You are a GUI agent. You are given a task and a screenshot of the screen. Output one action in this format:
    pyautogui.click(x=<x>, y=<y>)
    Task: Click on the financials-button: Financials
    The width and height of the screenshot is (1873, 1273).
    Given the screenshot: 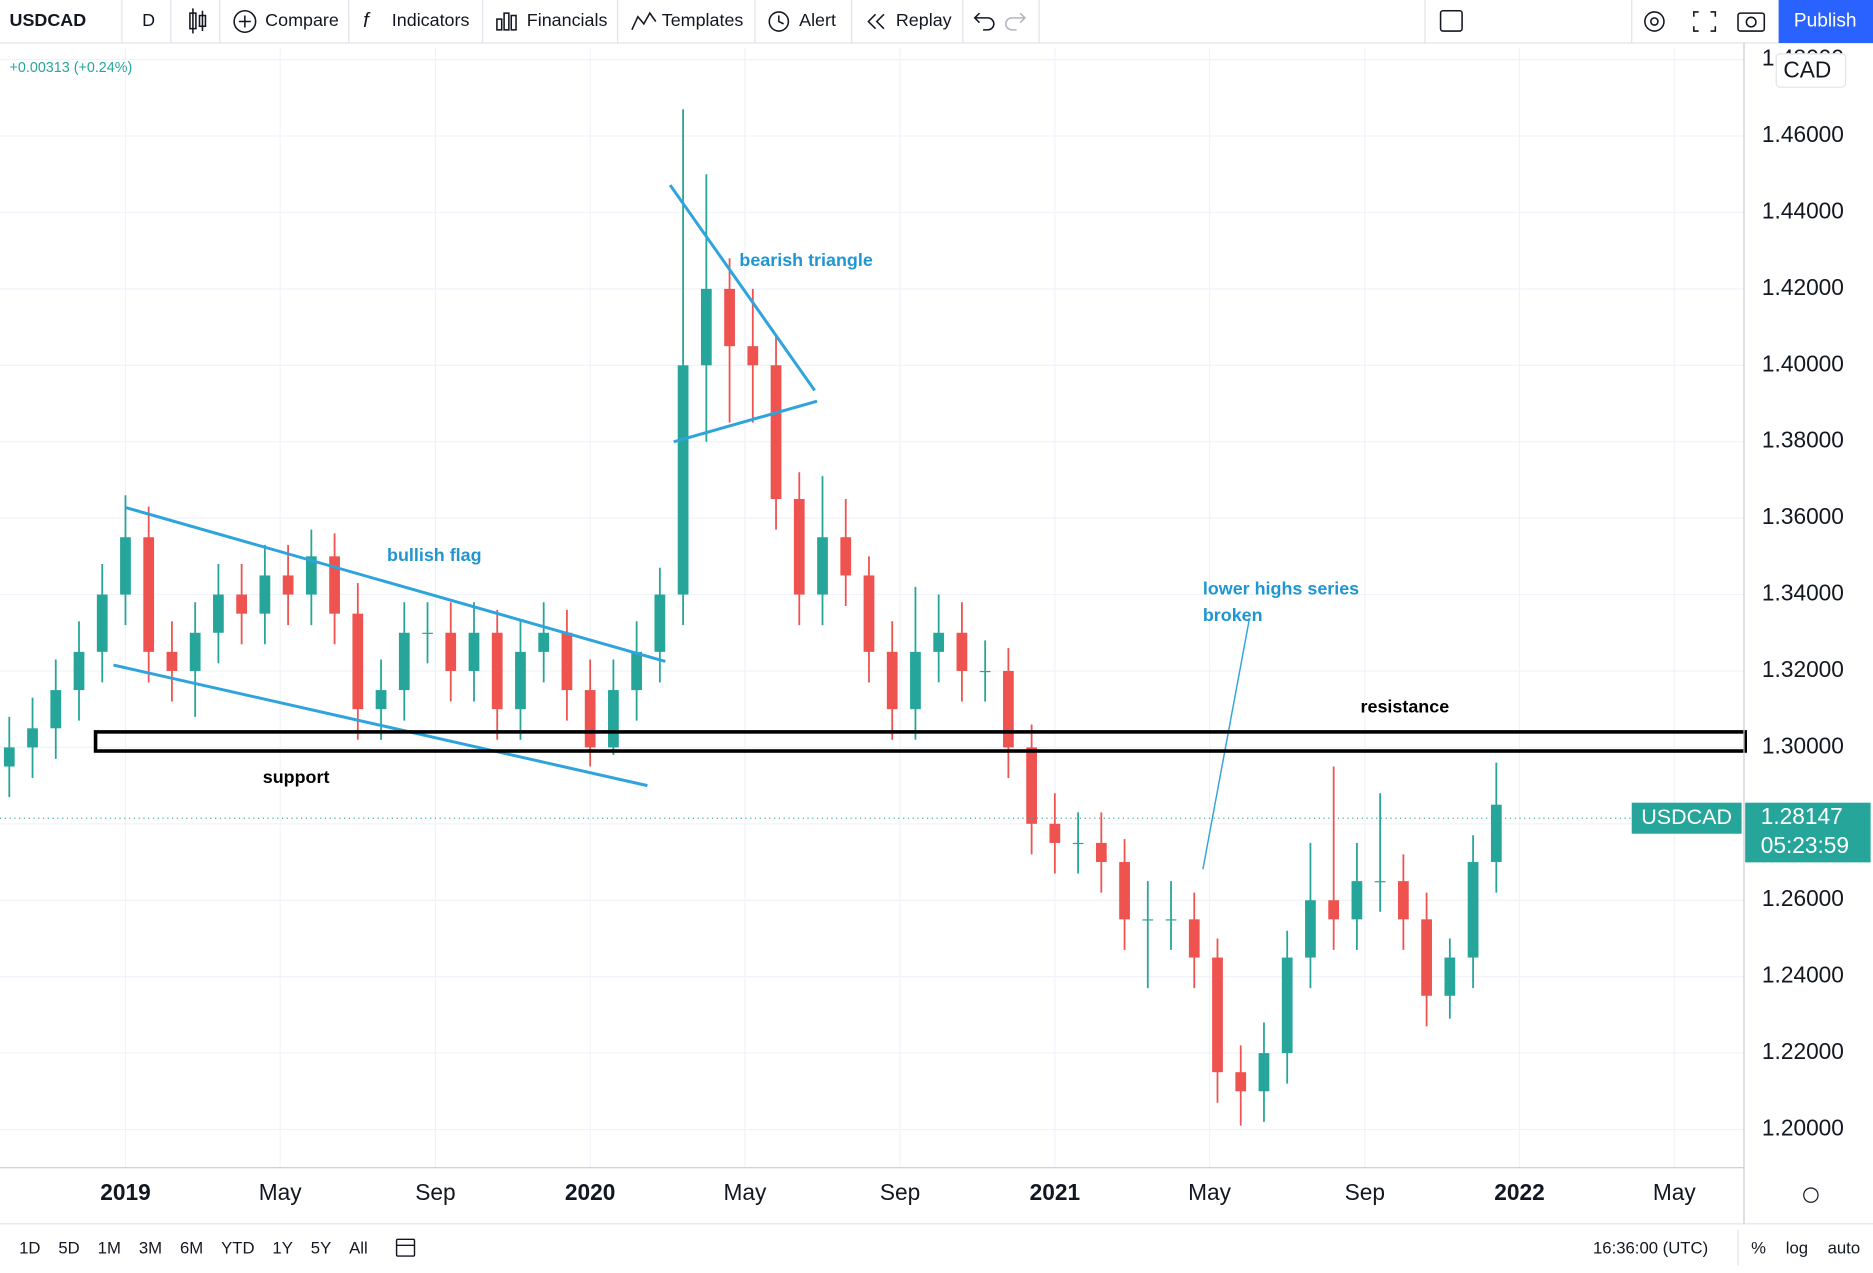 What is the action you would take?
    pyautogui.click(x=567, y=20)
    